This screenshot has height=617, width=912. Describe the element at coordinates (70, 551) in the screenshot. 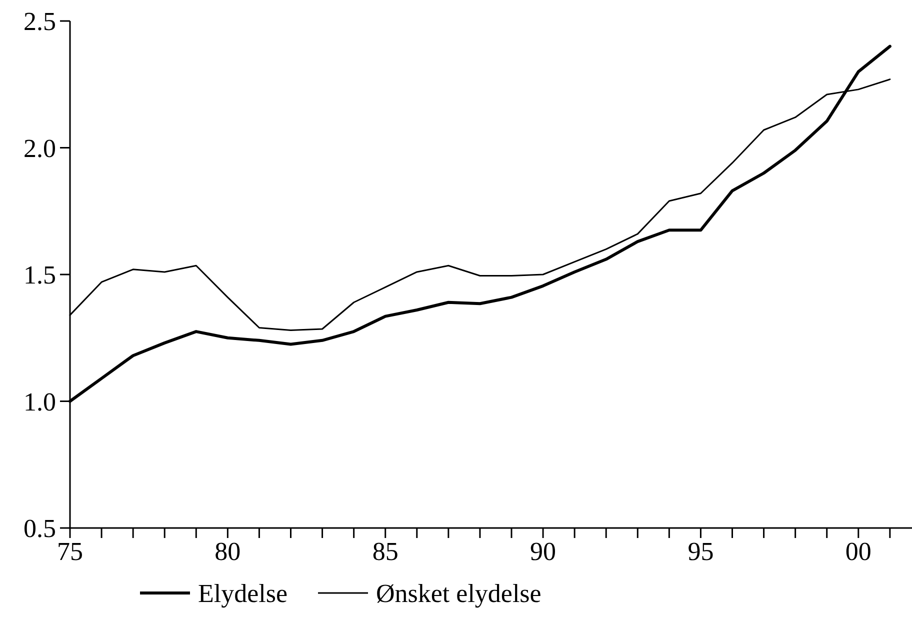

I see `x-tick-label: 75` at that location.